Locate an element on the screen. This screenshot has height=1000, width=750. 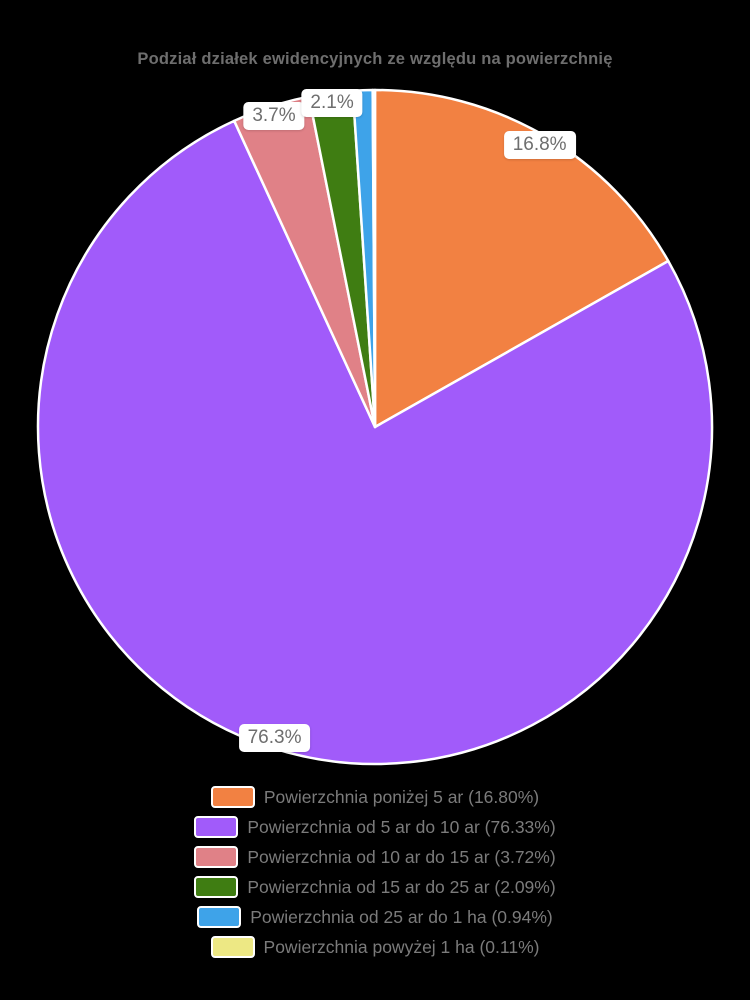
legend-item-2: Powierzchnia od 10 ar do 15 ar (3.72%) is located at coordinates (375, 857).